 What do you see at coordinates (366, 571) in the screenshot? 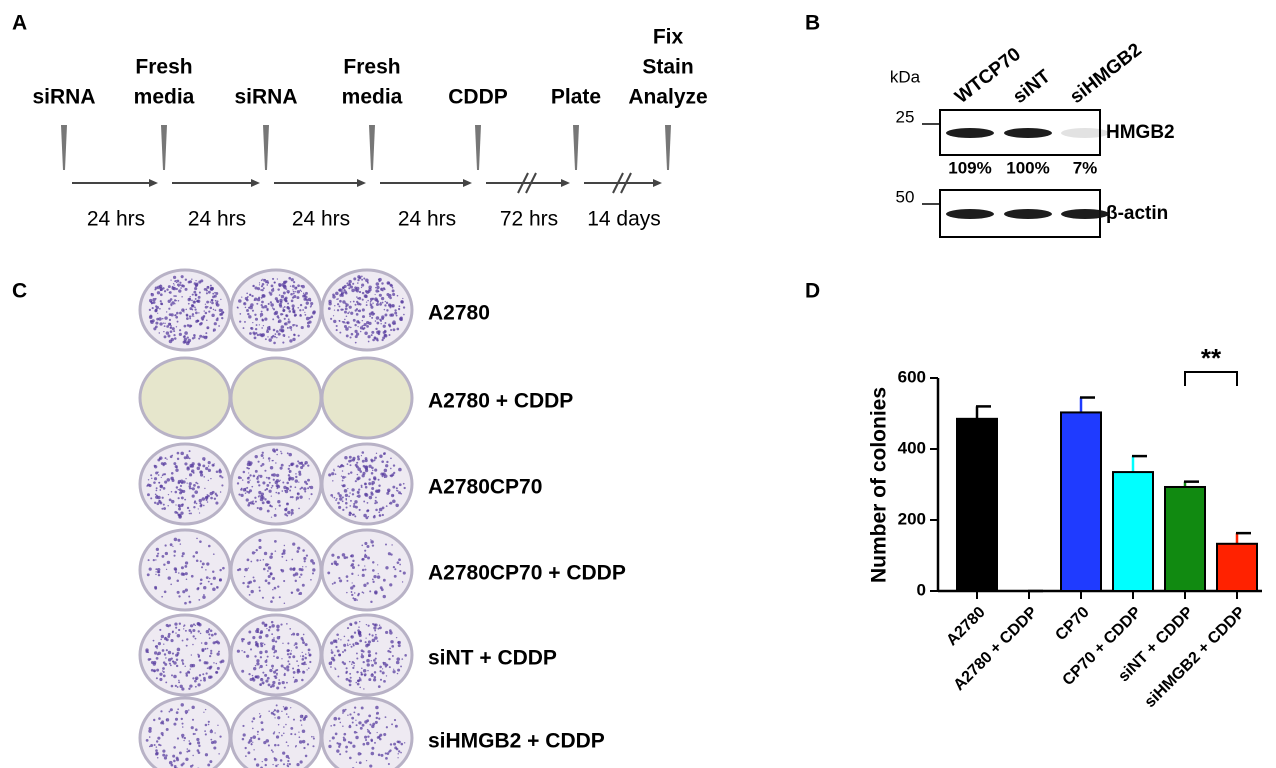
I see `colonies` at bounding box center [366, 571].